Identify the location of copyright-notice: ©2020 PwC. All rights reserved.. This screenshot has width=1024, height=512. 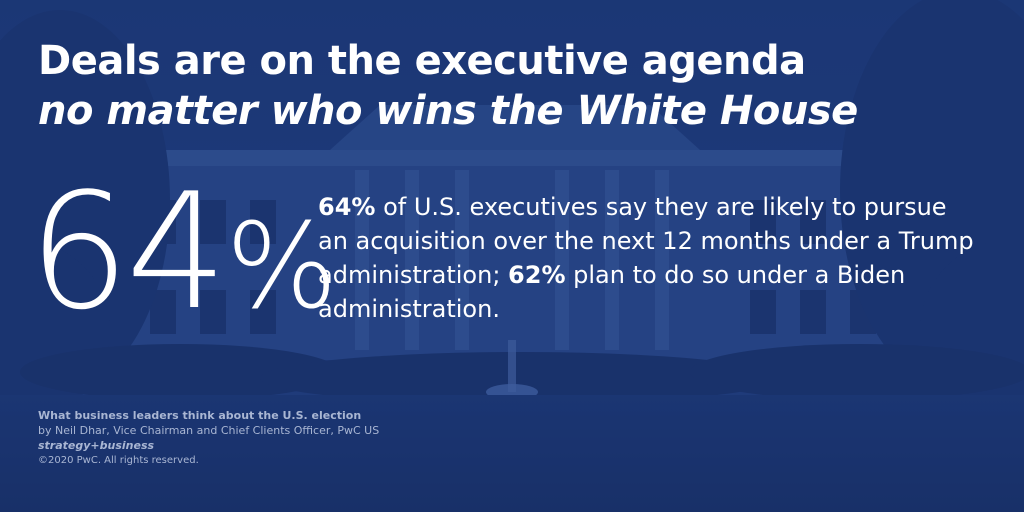
(118, 460).